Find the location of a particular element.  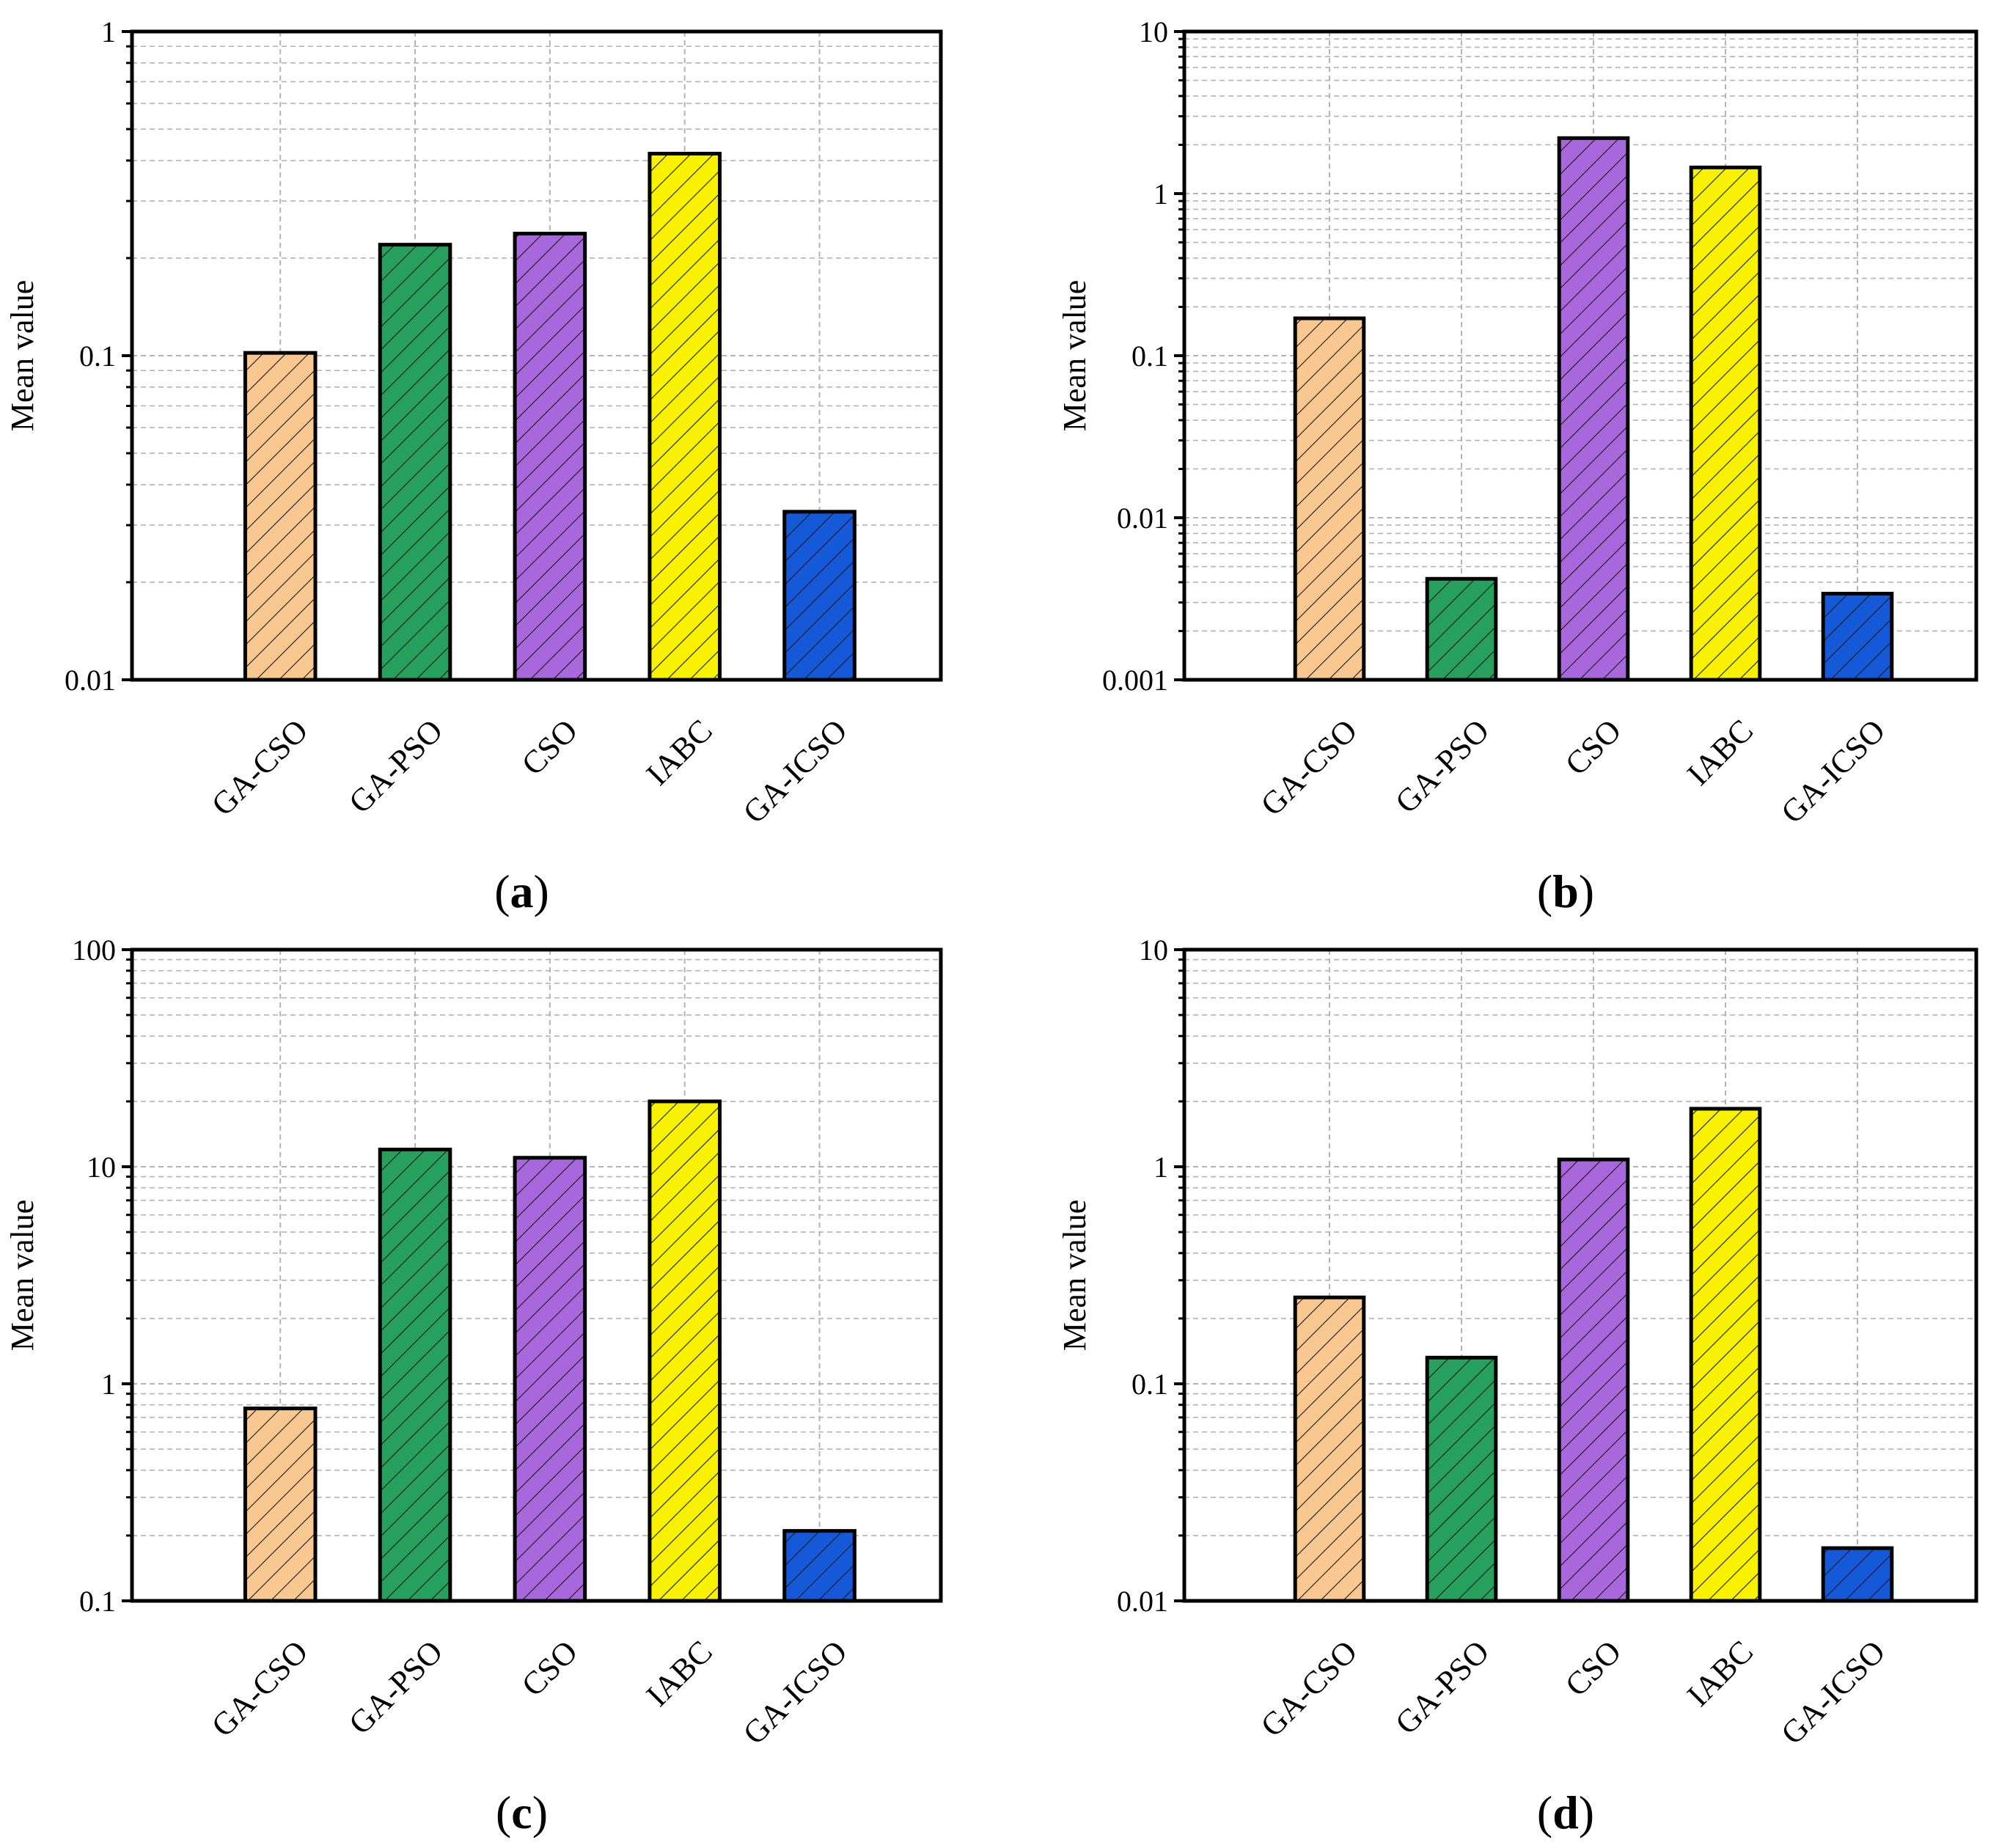

caption-letter: c is located at coordinates (521, 1812).